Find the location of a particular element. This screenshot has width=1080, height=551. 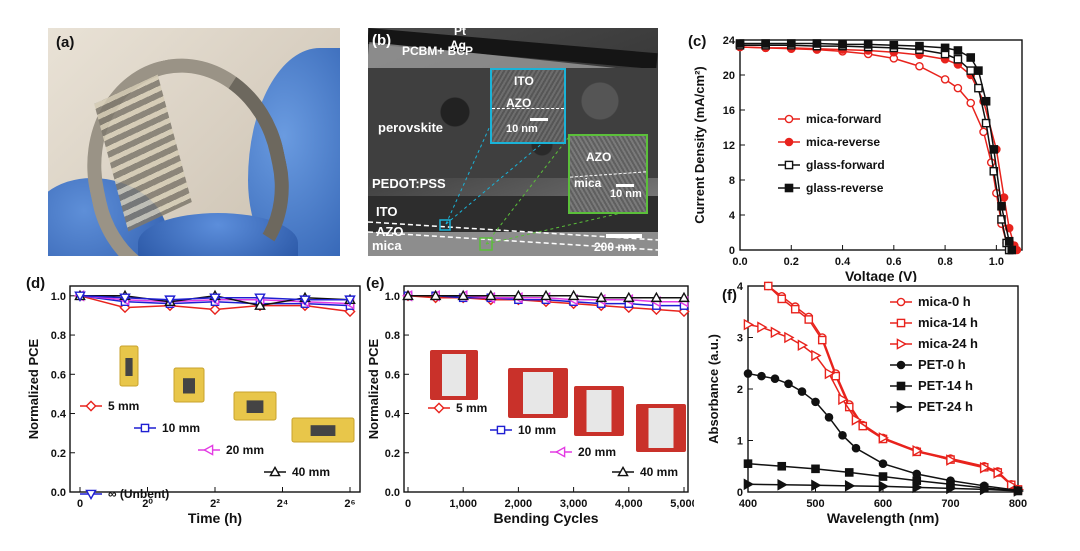

x-tick-label: 0.4 is located at coordinates (843, 262).